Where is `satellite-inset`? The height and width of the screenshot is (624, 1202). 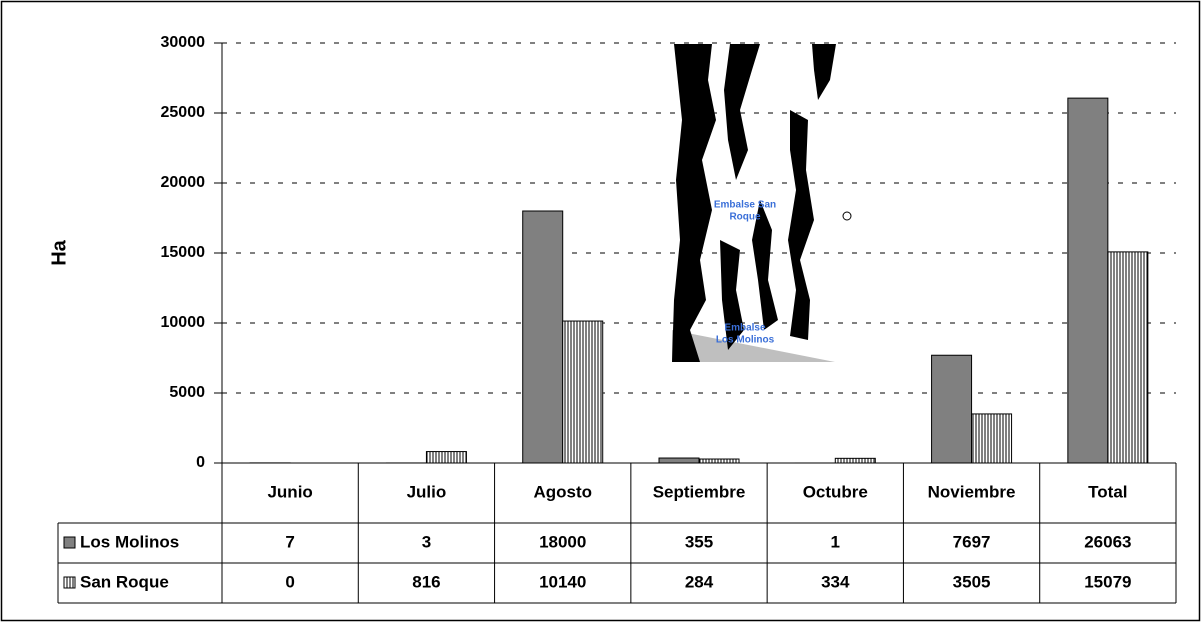 satellite-inset is located at coordinates (754, 203).